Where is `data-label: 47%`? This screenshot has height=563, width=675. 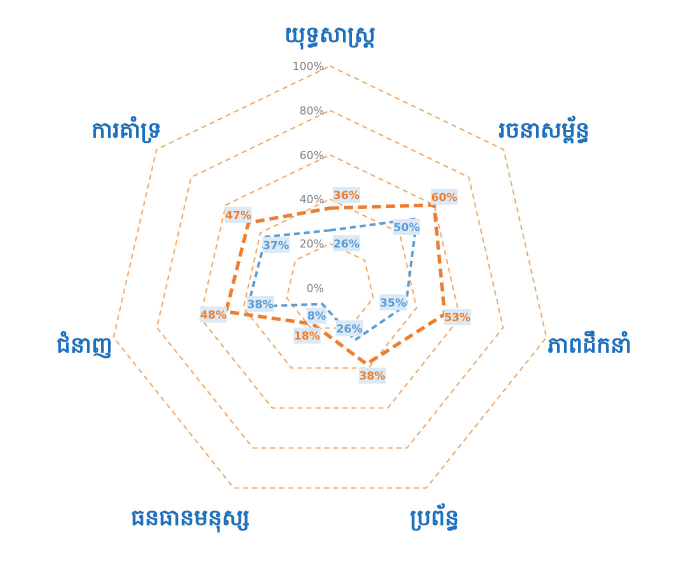
data-label: 47% is located at coordinates (238, 215).